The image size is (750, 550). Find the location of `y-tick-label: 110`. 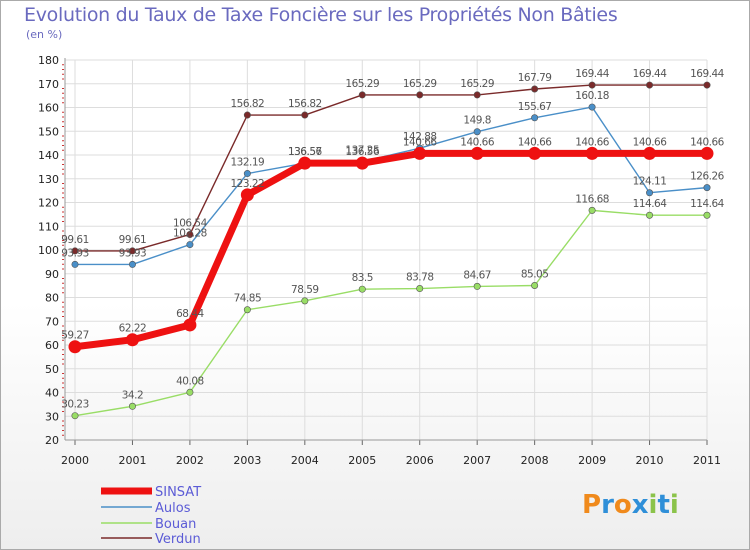

y-tick-label: 110 is located at coordinates (48, 226).